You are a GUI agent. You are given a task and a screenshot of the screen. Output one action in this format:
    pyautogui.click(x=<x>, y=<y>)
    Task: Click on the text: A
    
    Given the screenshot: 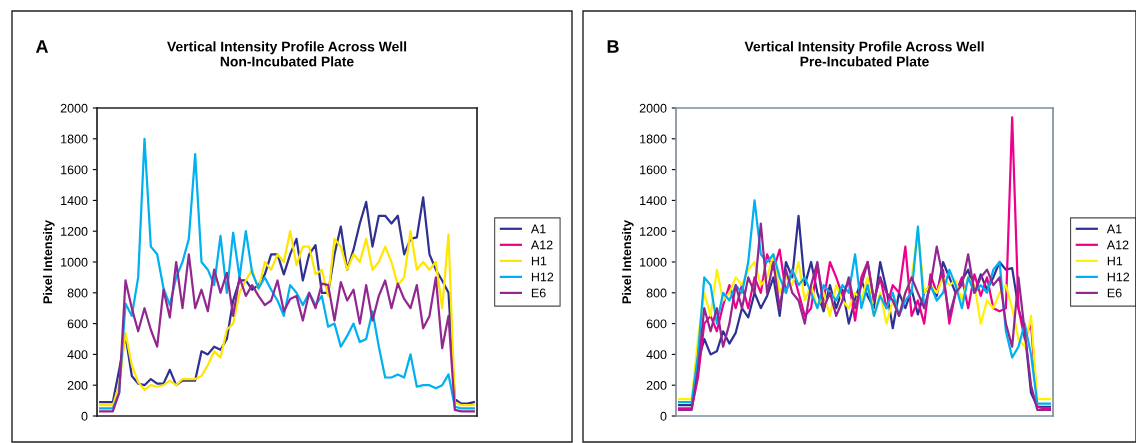 What is the action you would take?
    pyautogui.click(x=42, y=46)
    